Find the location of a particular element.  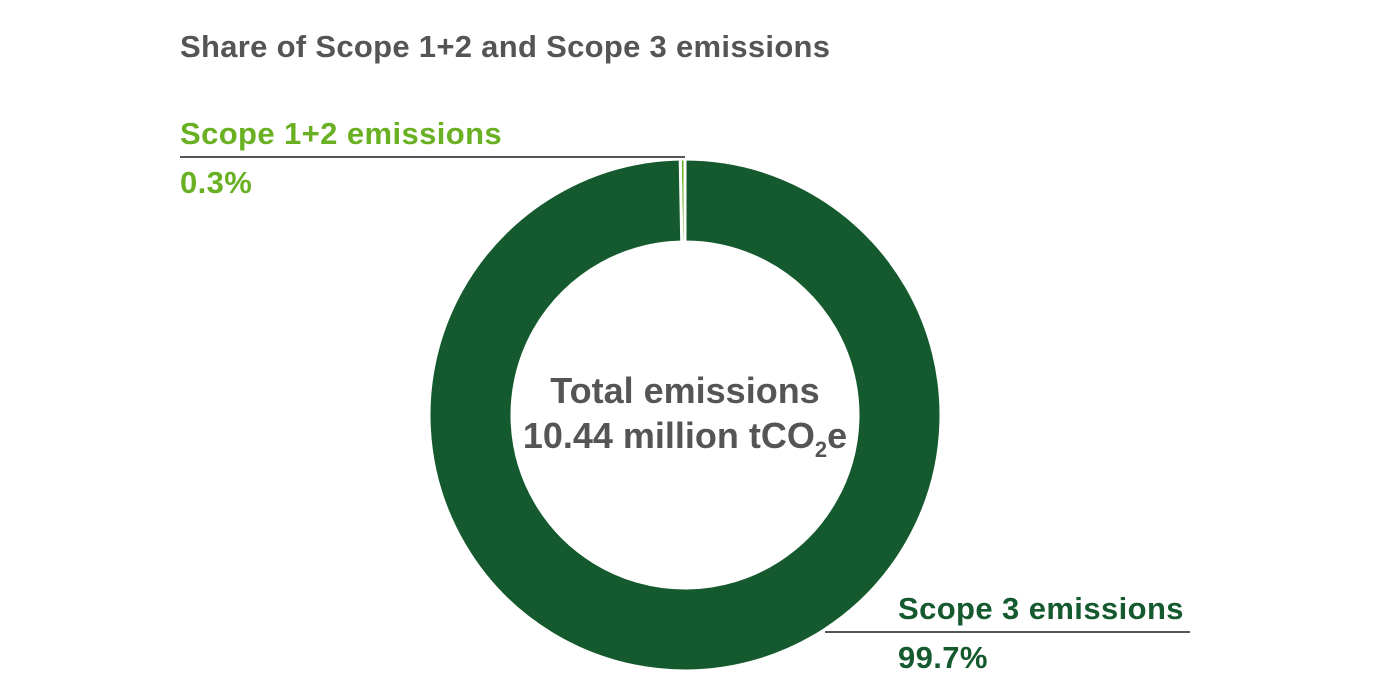

slice-value-scope-1-2: 0.3% is located at coordinates (216, 182).